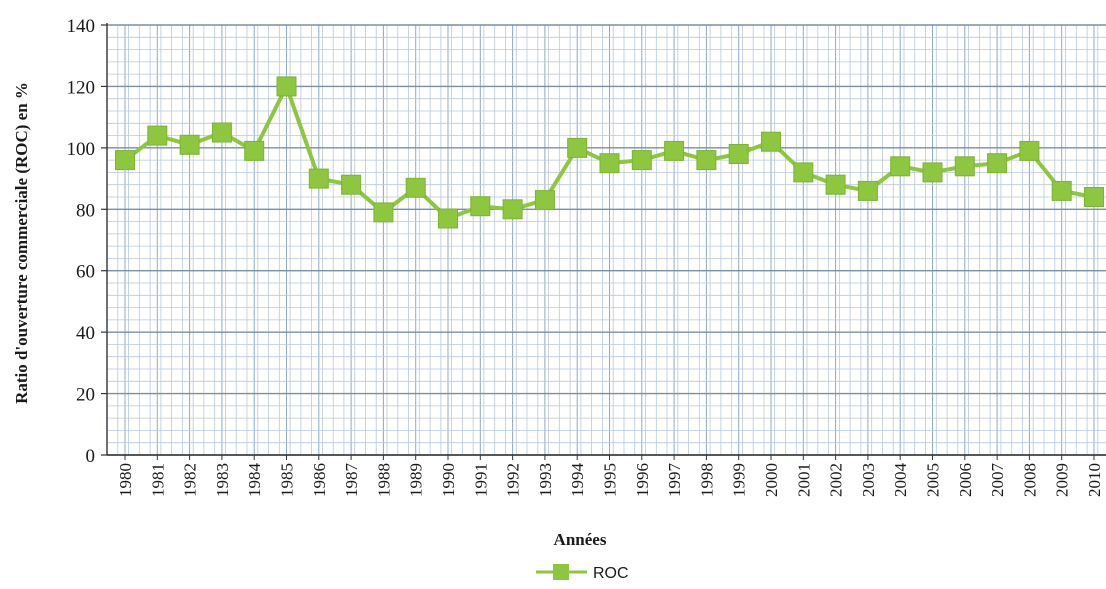  Describe the element at coordinates (85, 210) in the screenshot. I see `y-tick-label: 80` at that location.